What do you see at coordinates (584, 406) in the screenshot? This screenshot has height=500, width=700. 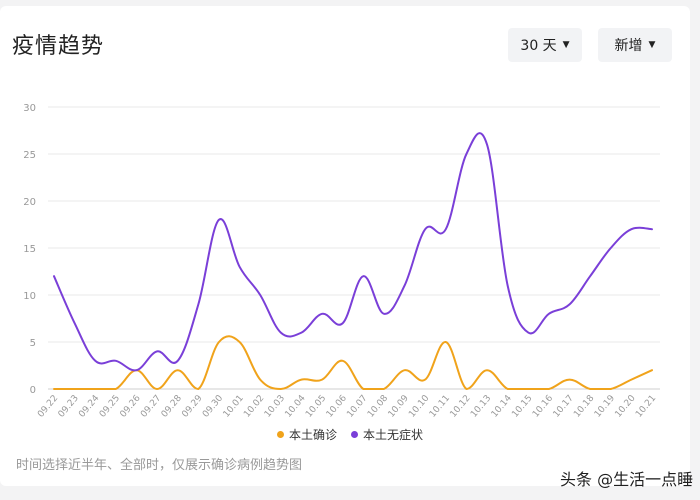 I see `x-tick-label: 10.18` at bounding box center [584, 406].